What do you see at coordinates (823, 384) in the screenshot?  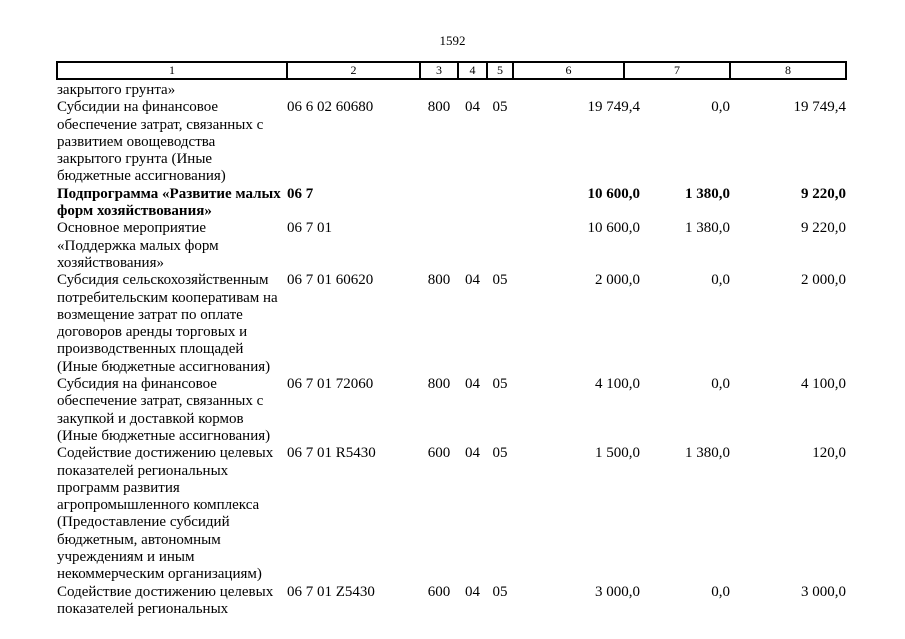 I see `amount-col8-cell: 4 100,0` at bounding box center [823, 384].